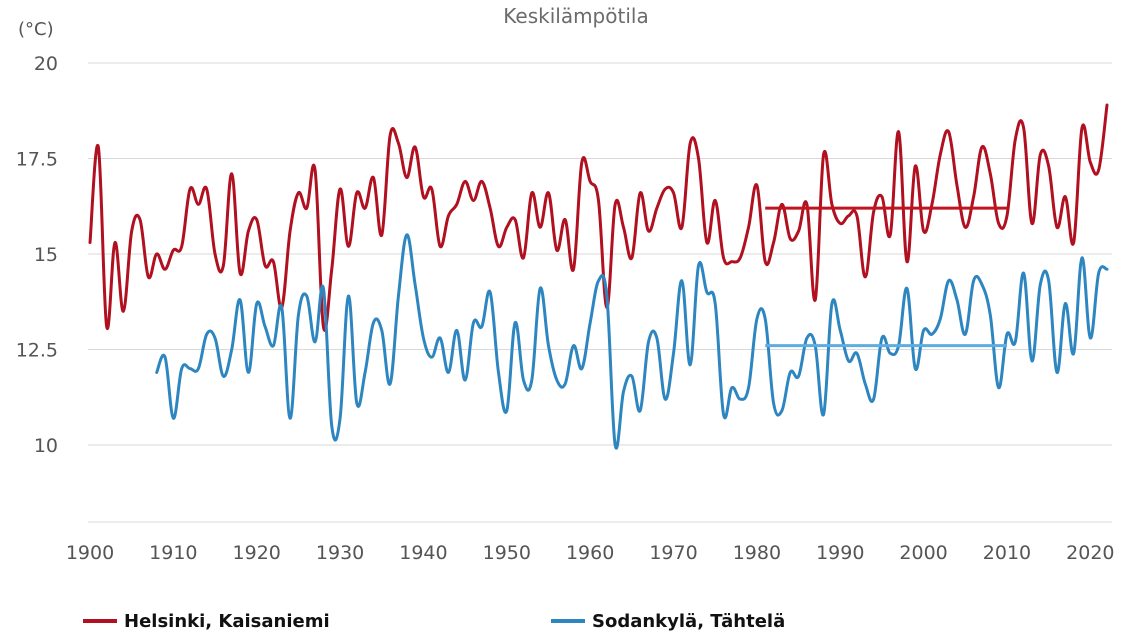 Image resolution: width=1130 pixels, height=641 pixels. I want to click on y-axis-unit-label: (°C), so click(36, 29).